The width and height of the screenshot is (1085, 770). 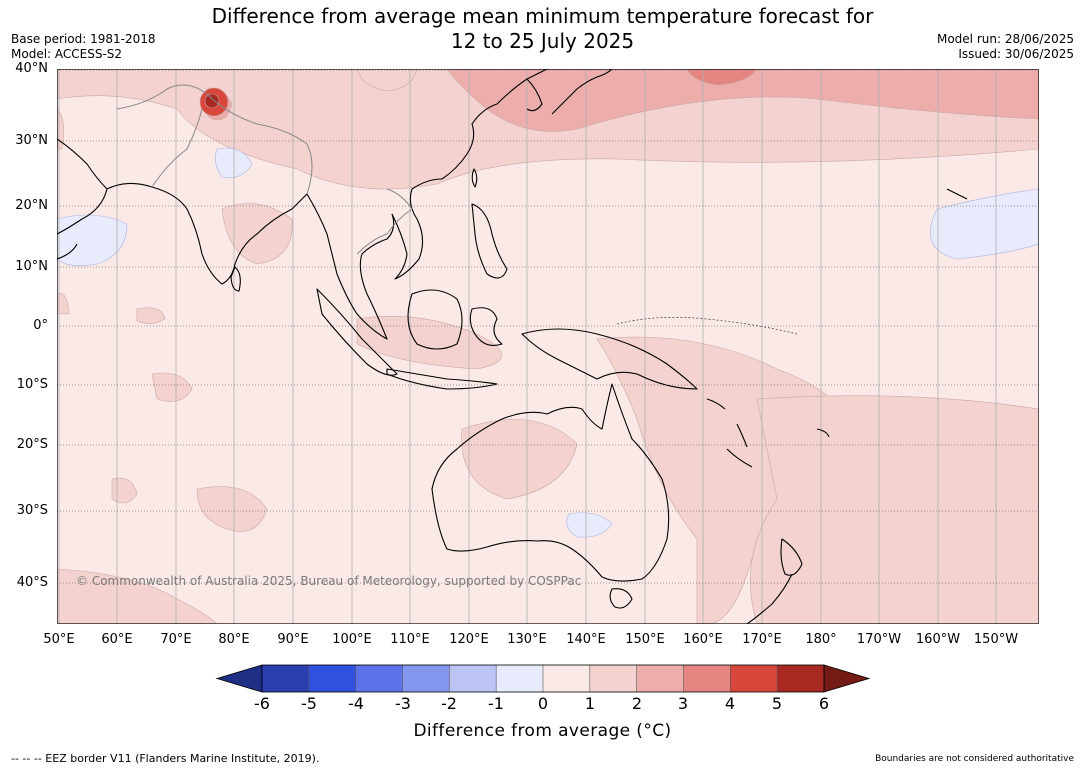 I want to click on border-south-asia, so click(x=214, y=139).